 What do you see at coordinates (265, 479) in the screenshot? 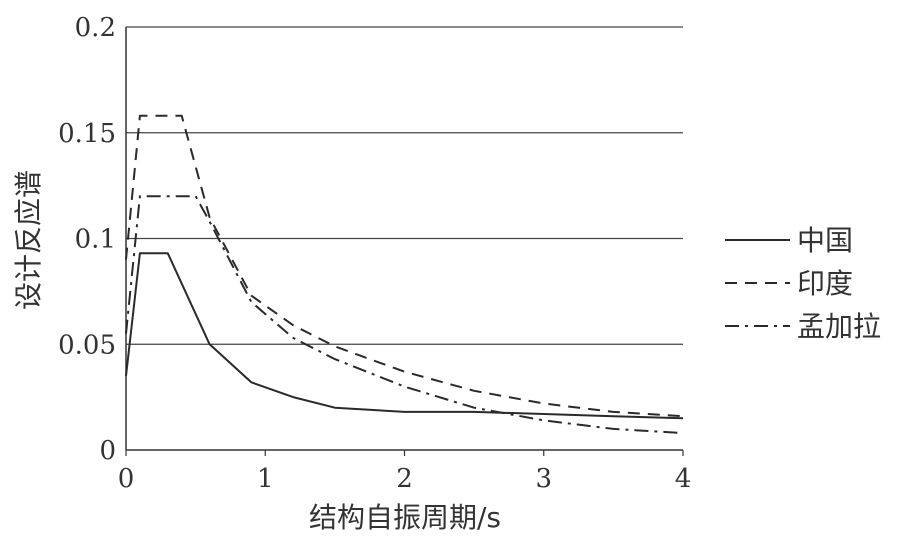
I see `x-tick-label: 1` at bounding box center [265, 479].